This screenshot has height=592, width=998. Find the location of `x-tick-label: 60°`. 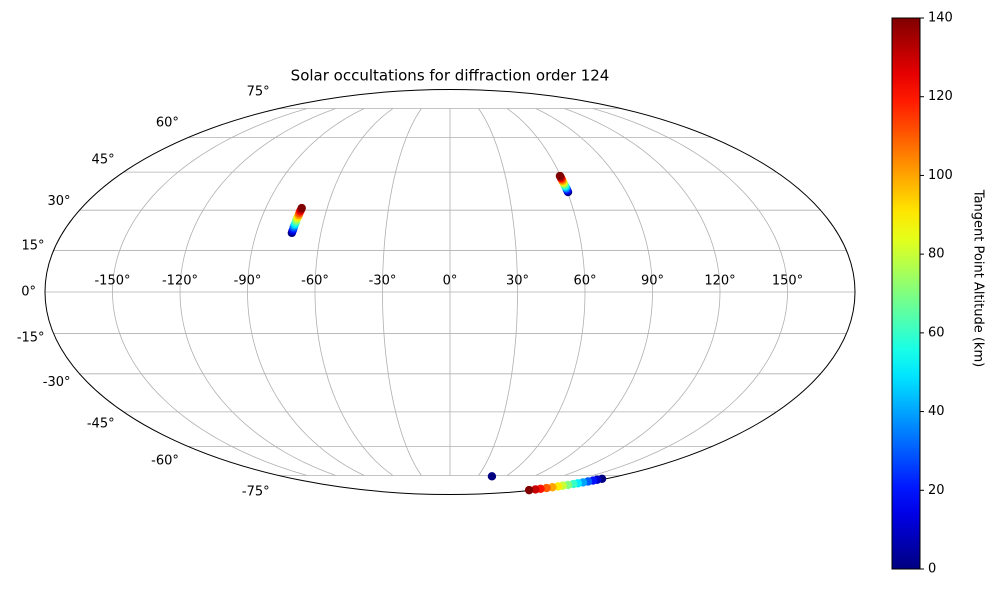

x-tick-label: 60° is located at coordinates (584, 281).